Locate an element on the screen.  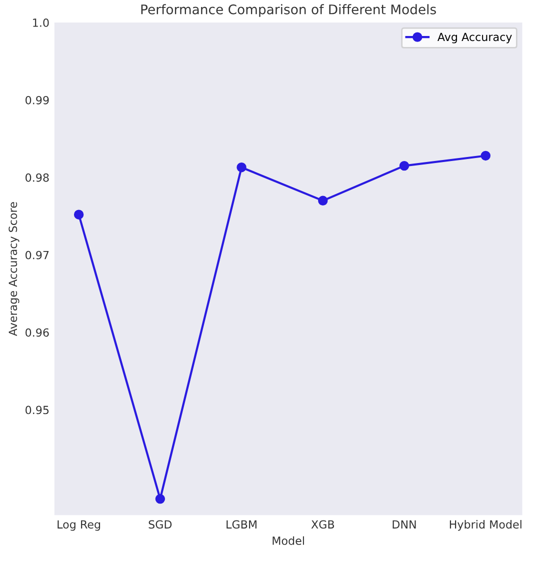
y-tick-label: 0.96 is located at coordinates (37, 332).